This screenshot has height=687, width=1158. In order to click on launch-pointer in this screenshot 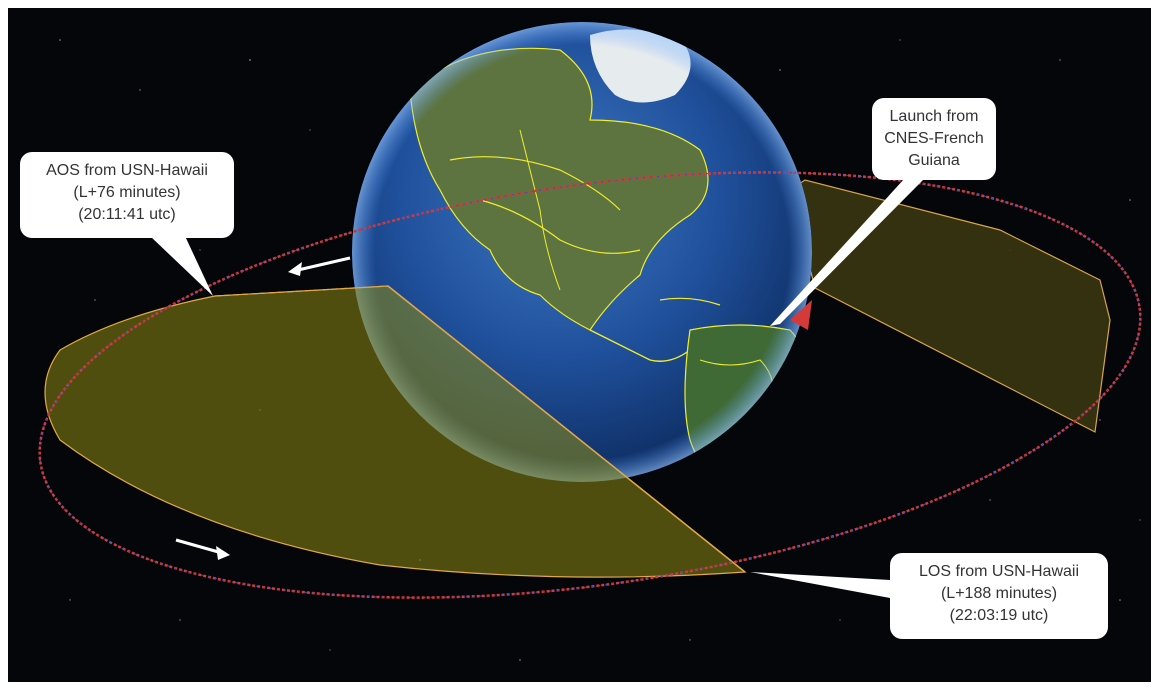, I will do `click(847, 252)`.